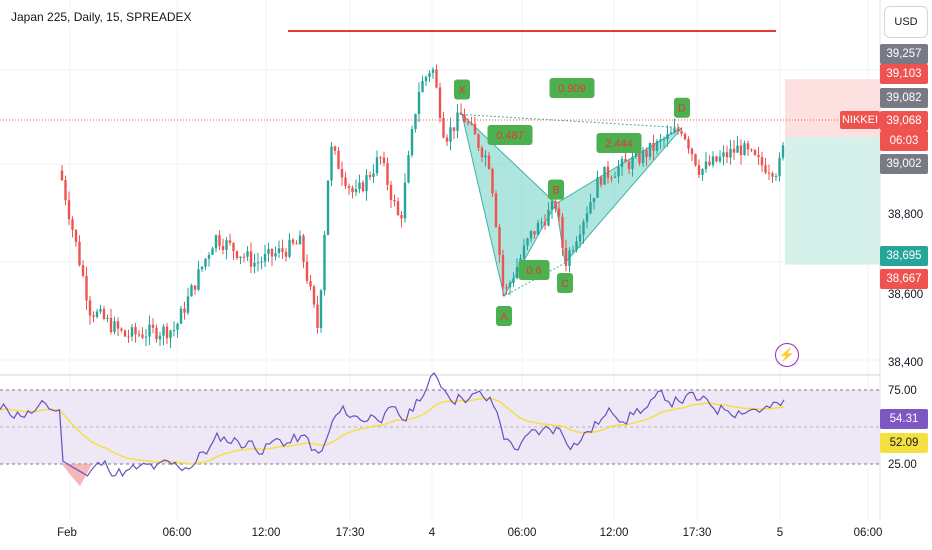 This screenshot has width=932, height=550. What do you see at coordinates (572, 121) in the screenshot?
I see `harmonic-xd-line` at bounding box center [572, 121].